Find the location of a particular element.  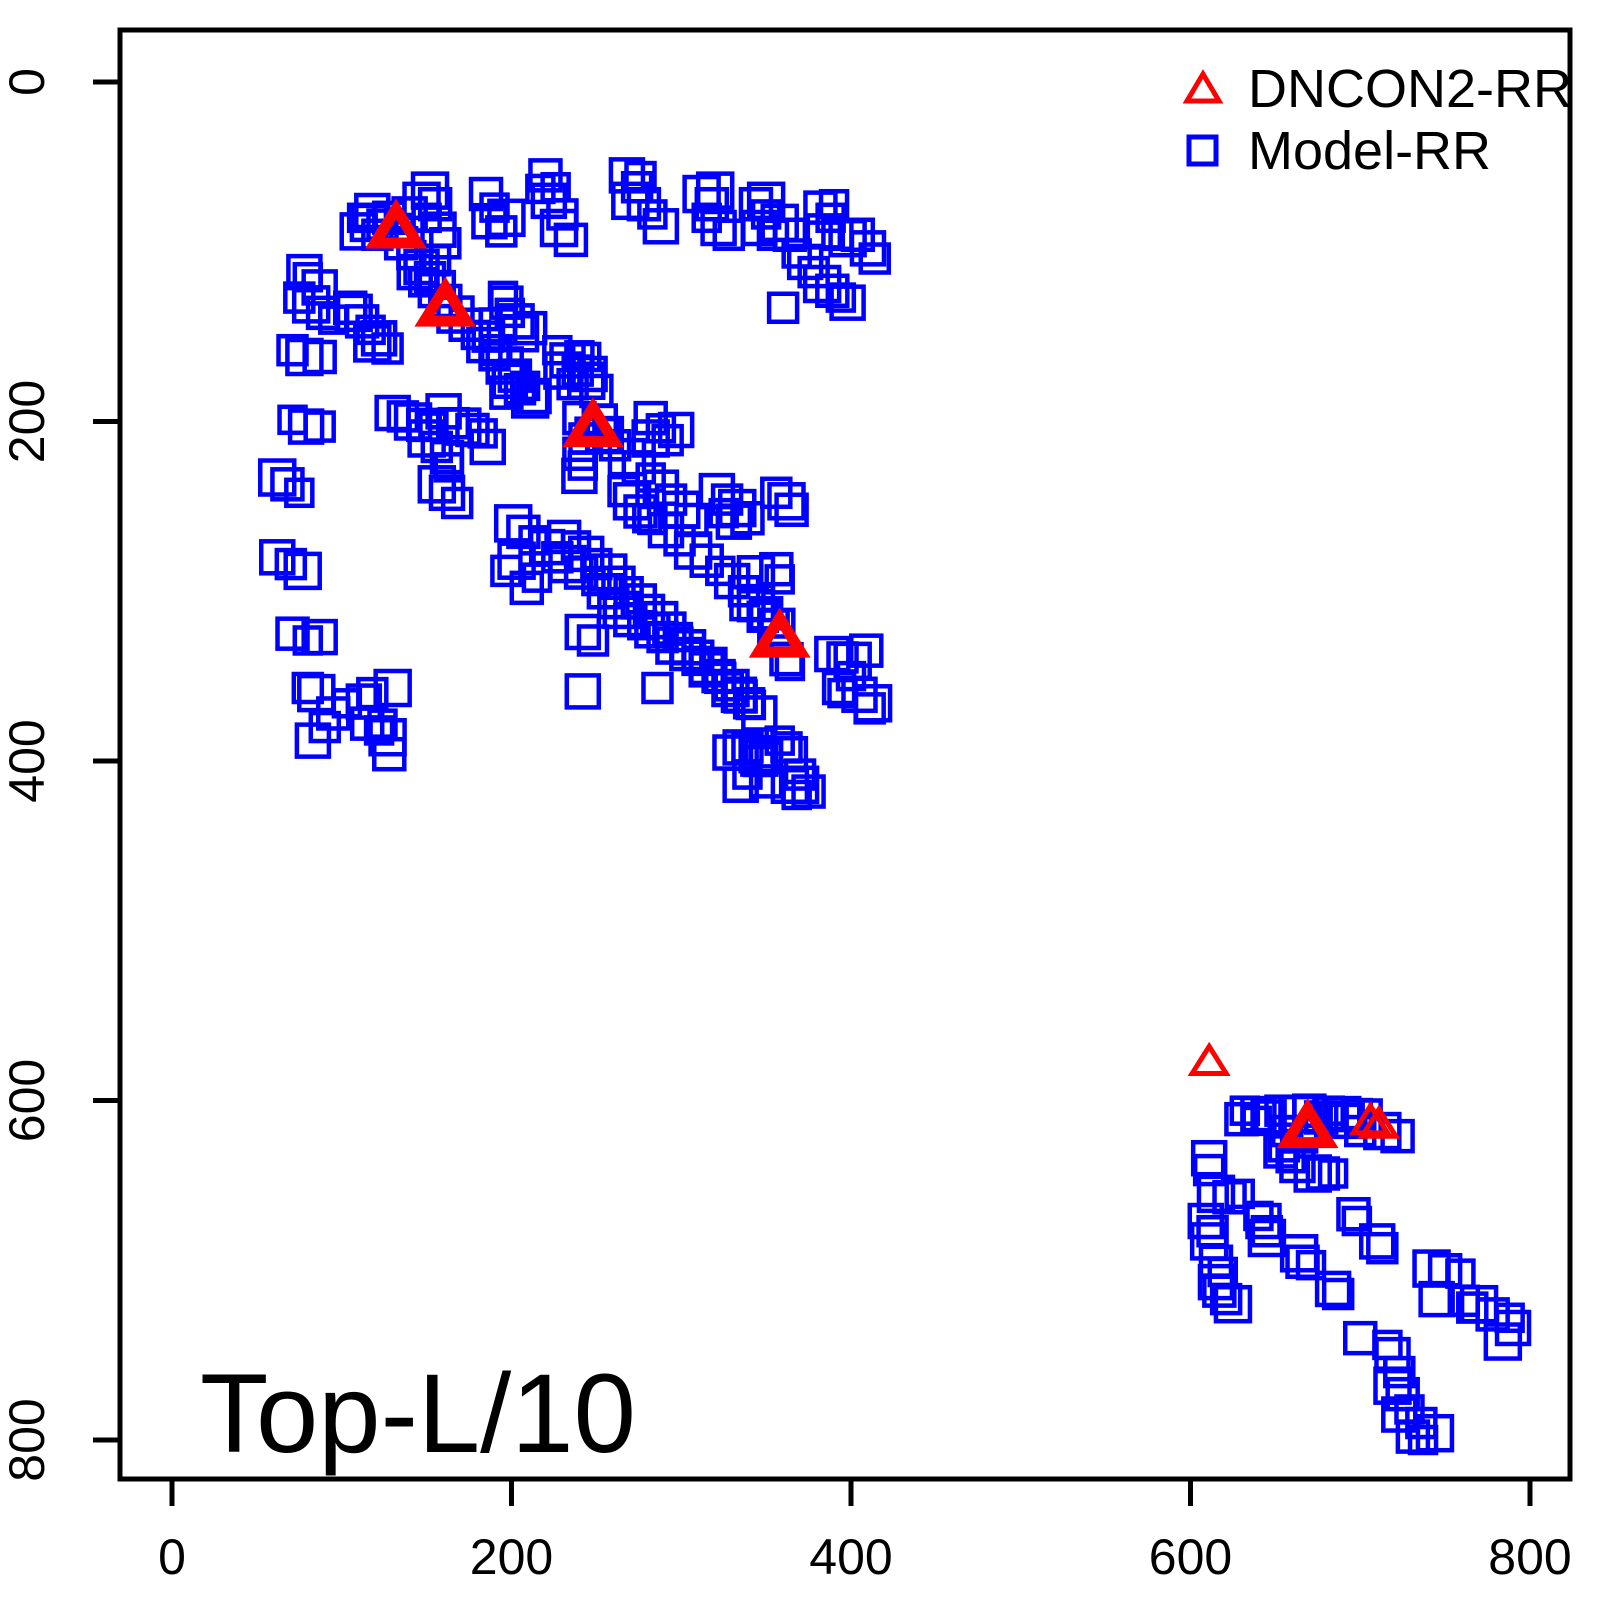

x-tick-label: 600 is located at coordinates (1190, 1557).